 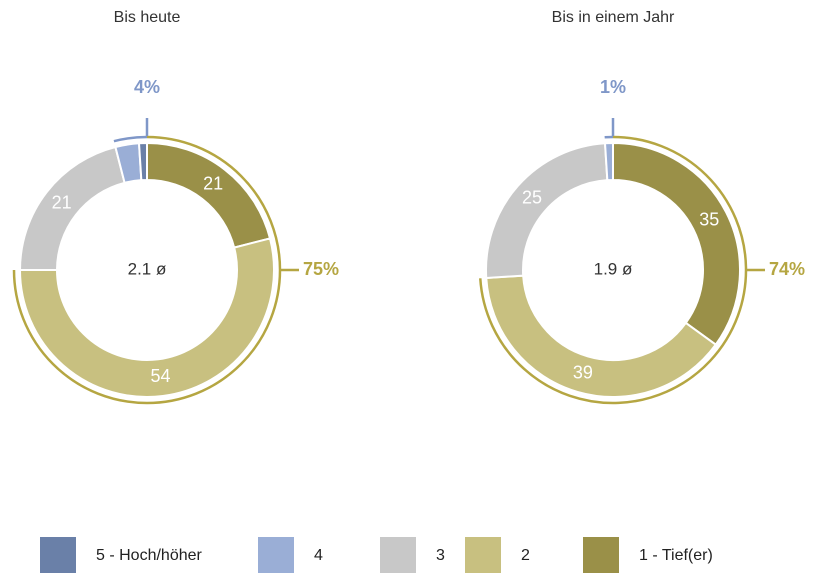 What do you see at coordinates (583, 372) in the screenshot?
I see `data-label: 39` at bounding box center [583, 372].